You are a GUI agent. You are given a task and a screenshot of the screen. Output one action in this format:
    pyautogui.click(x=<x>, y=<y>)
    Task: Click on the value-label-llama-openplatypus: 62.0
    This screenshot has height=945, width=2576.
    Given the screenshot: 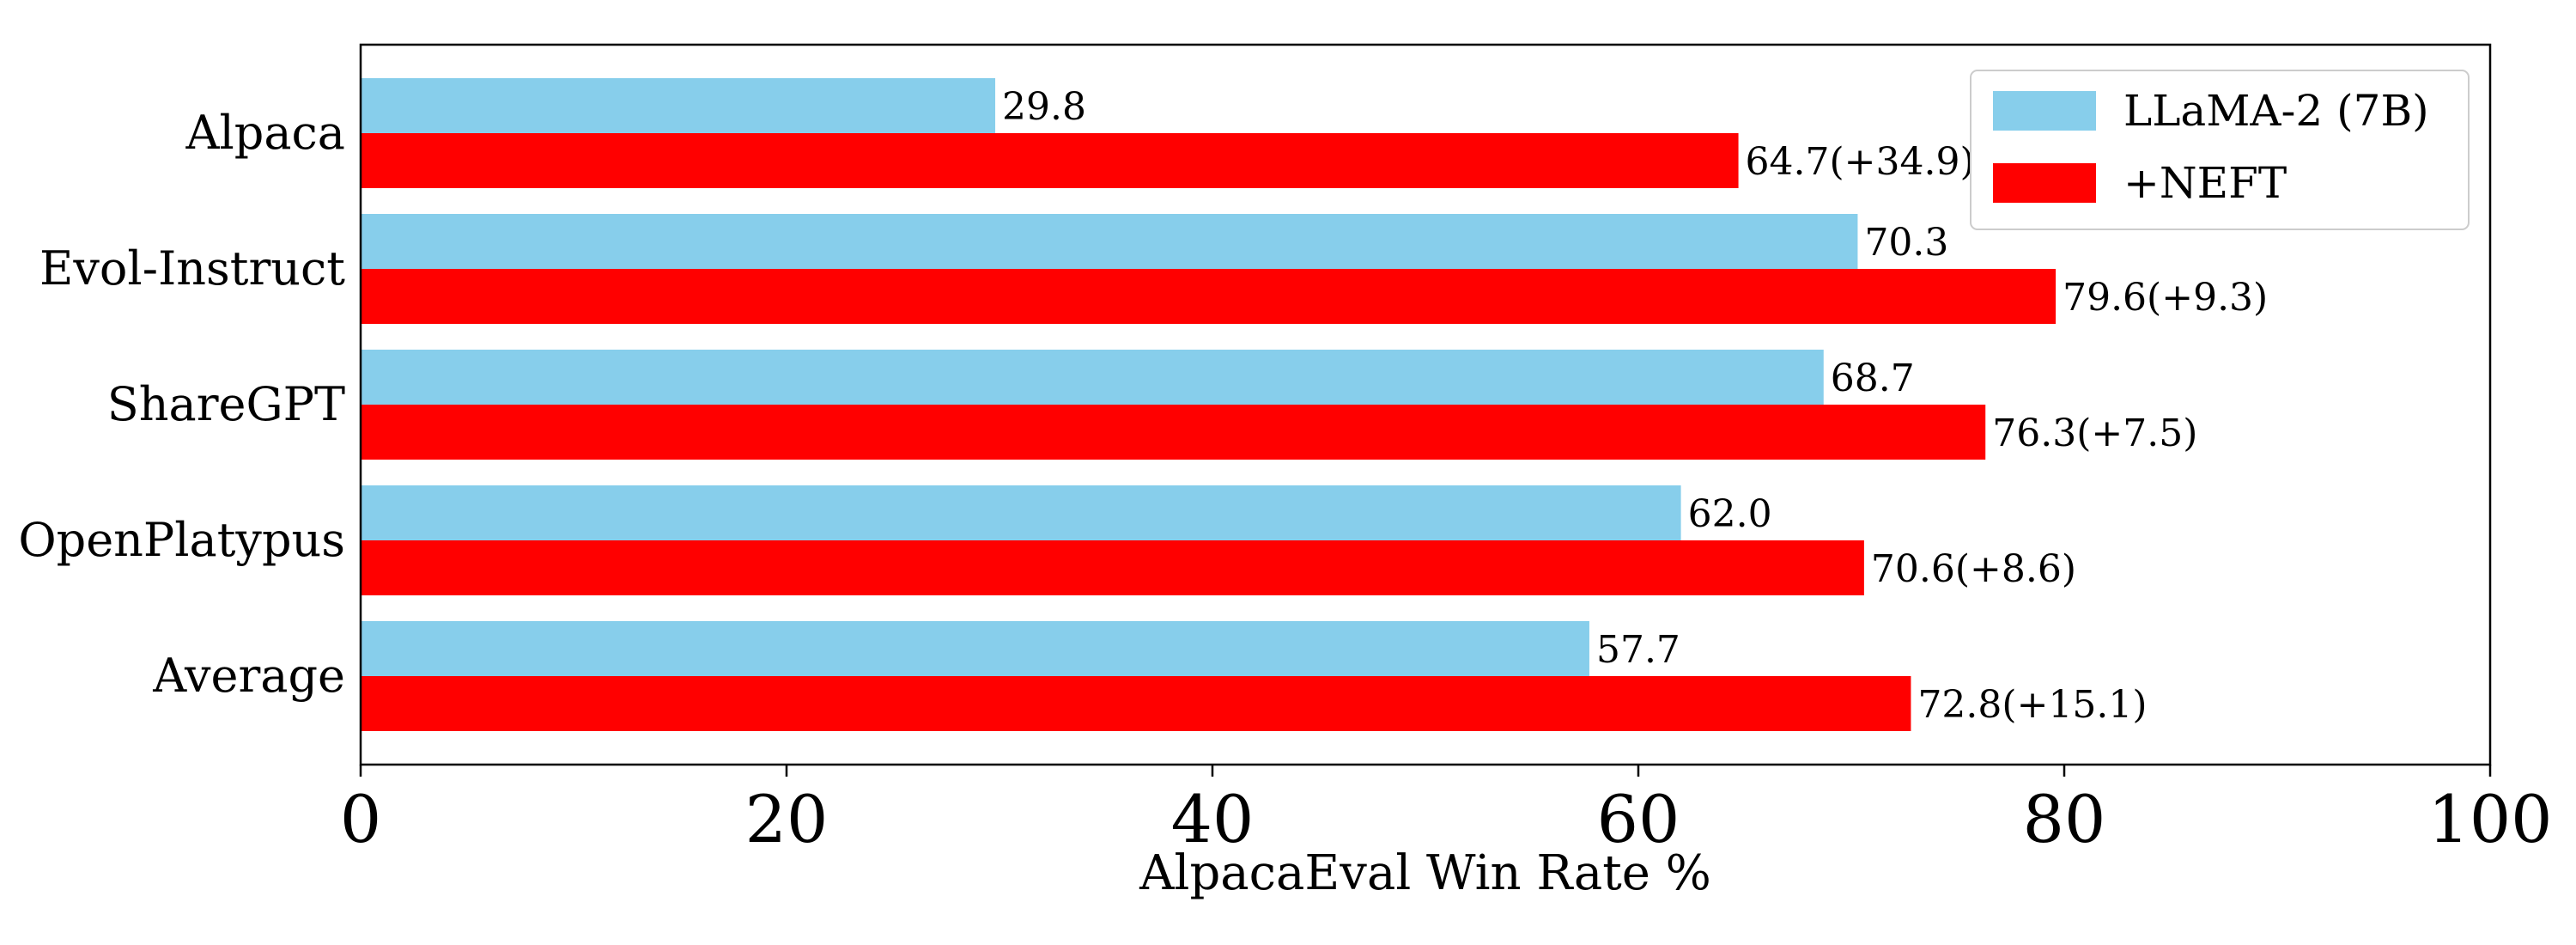 What is the action you would take?
    pyautogui.click(x=1730, y=514)
    